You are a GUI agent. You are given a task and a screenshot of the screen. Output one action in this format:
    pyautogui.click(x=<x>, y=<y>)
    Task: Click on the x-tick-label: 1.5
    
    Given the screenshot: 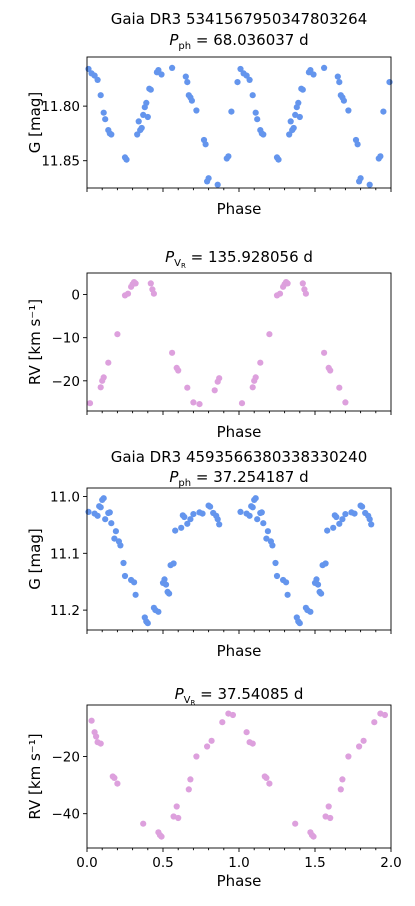 What is the action you would take?
    pyautogui.click(x=314, y=863)
    